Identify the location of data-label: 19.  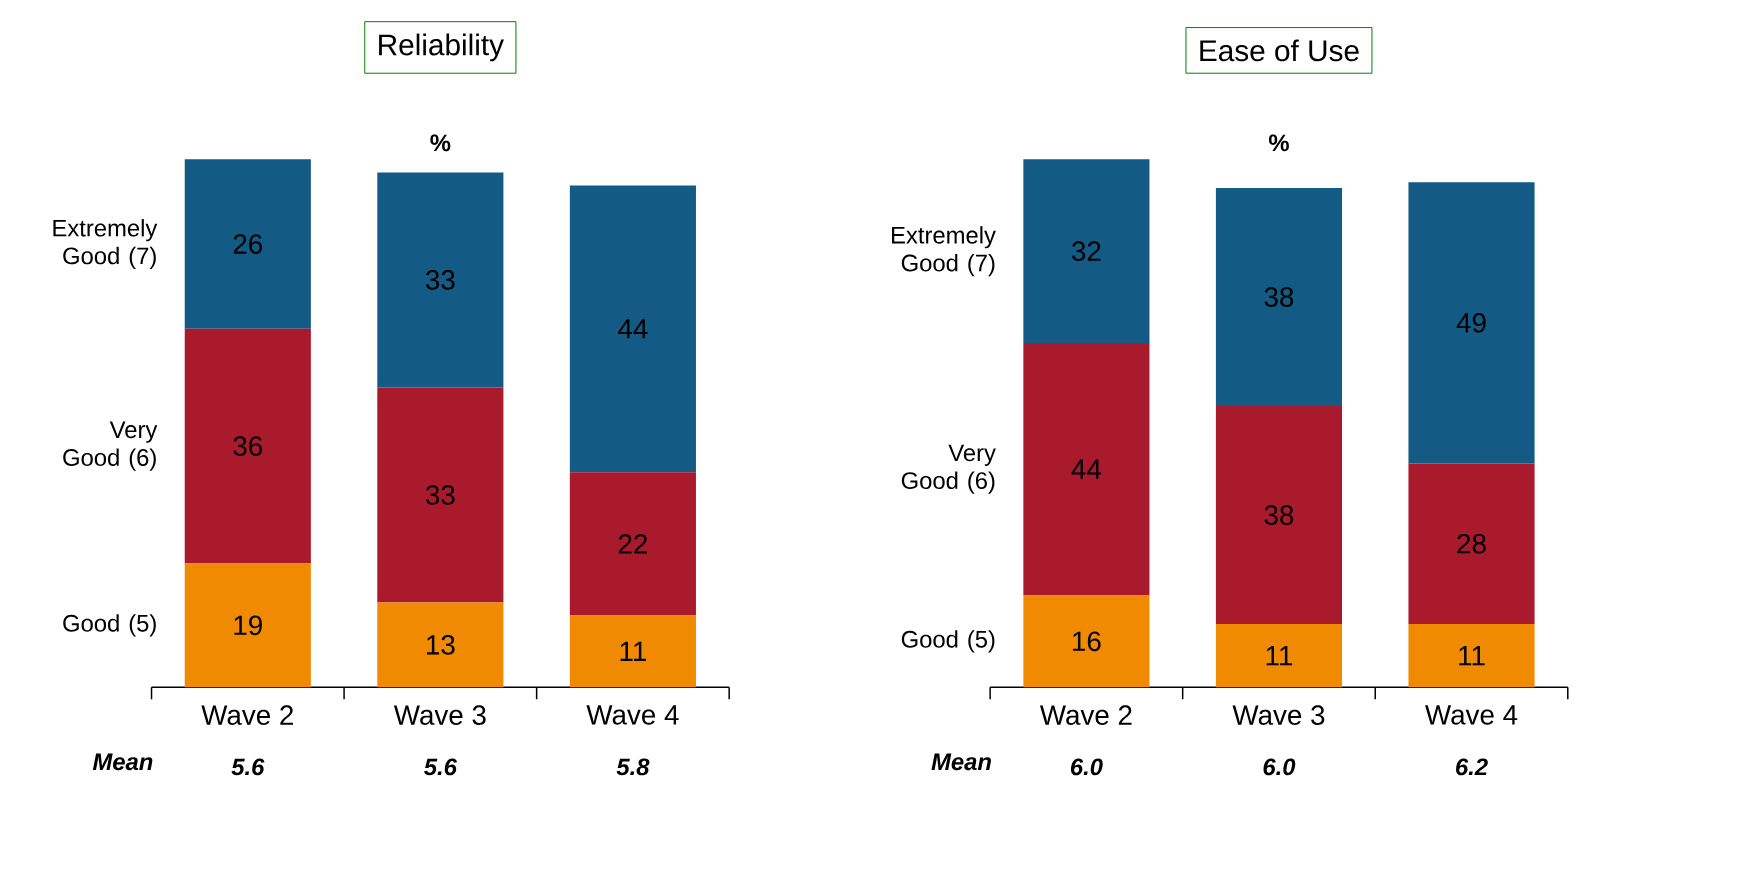
(248, 625).